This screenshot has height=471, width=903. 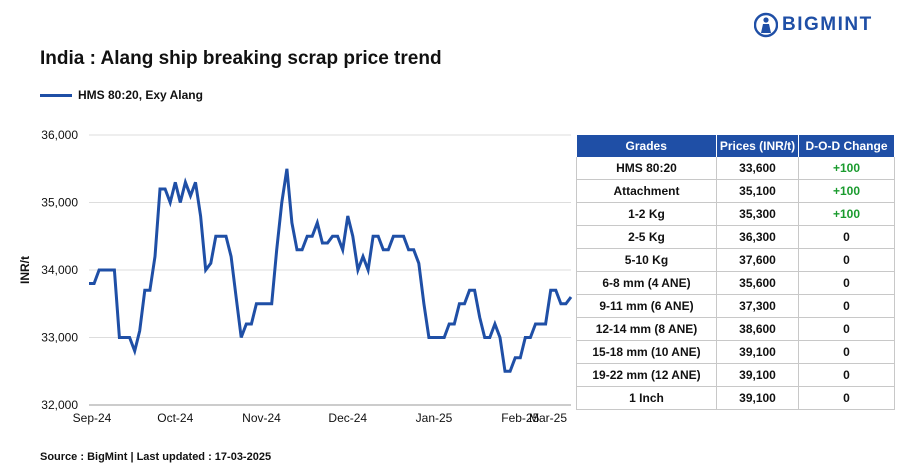 What do you see at coordinates (646, 398) in the screenshot?
I see `grade-cell: 1 Inch` at bounding box center [646, 398].